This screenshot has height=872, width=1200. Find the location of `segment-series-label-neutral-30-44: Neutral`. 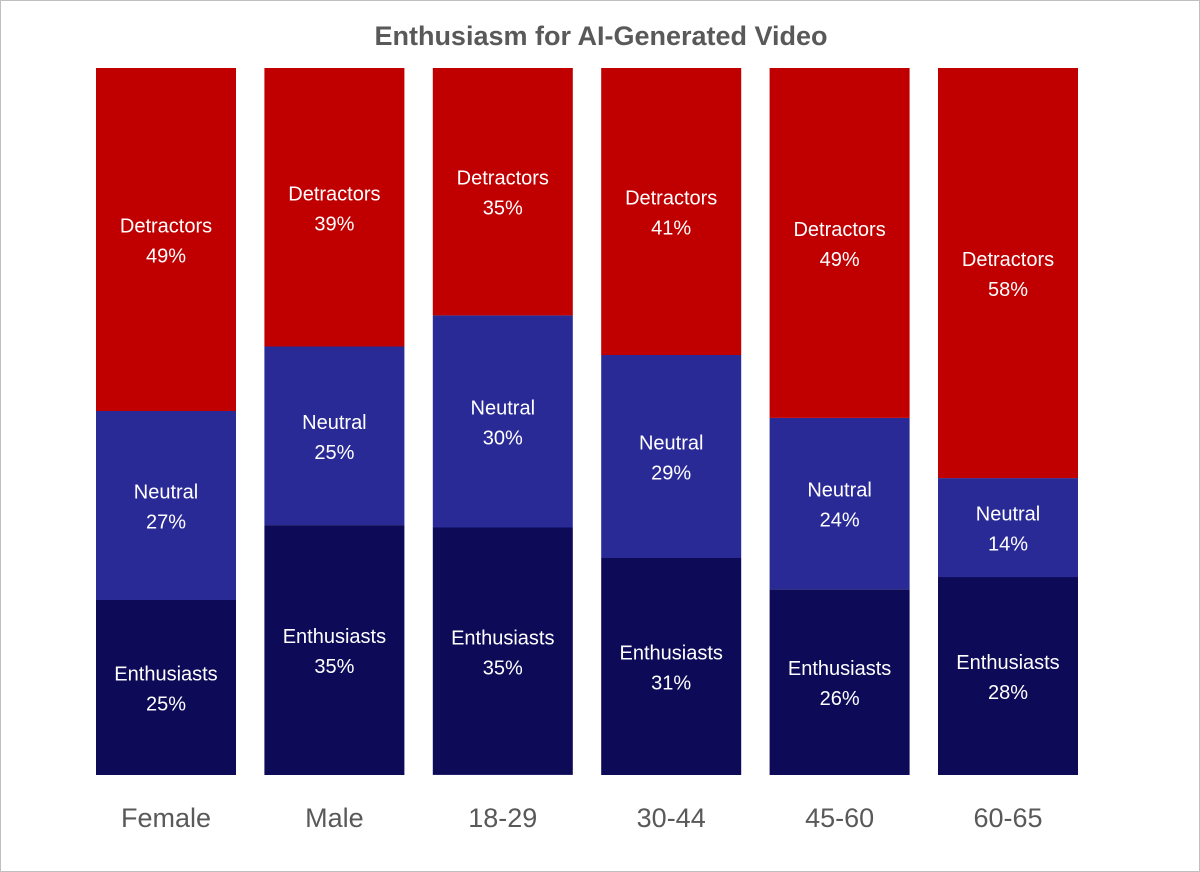

segment-series-label-neutral-30-44: Neutral is located at coordinates (671, 444).